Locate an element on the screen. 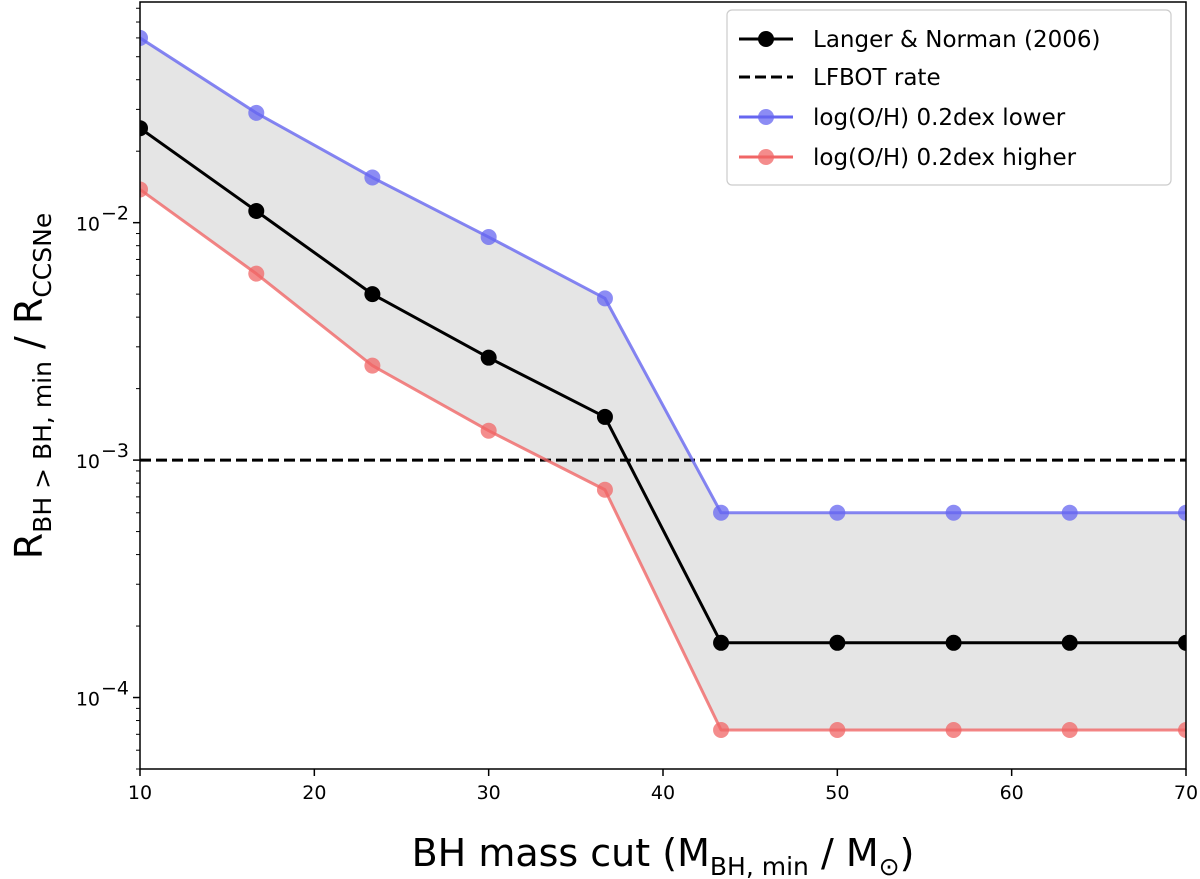 This screenshot has width=1200, height=879. x-tick-label: 40 is located at coordinates (663, 793).